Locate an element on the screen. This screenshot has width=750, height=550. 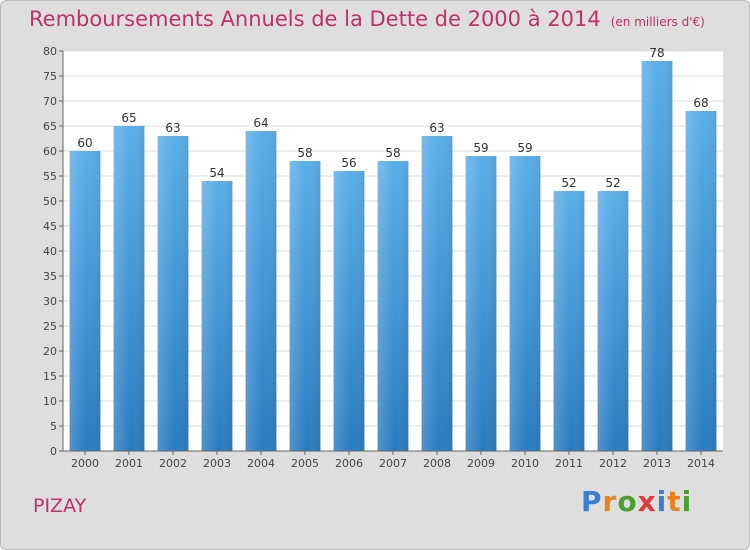
bar-shine-2006 is located at coordinates (349, 311).